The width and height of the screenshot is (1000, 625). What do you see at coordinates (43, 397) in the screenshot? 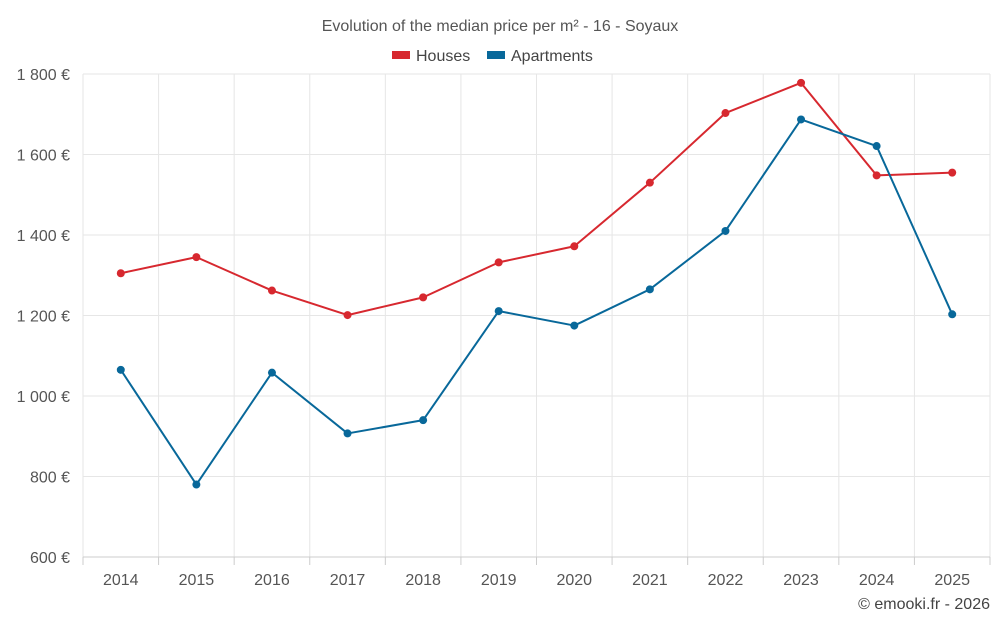
I see `y-tick-label: 1 000 €` at bounding box center [43, 397].